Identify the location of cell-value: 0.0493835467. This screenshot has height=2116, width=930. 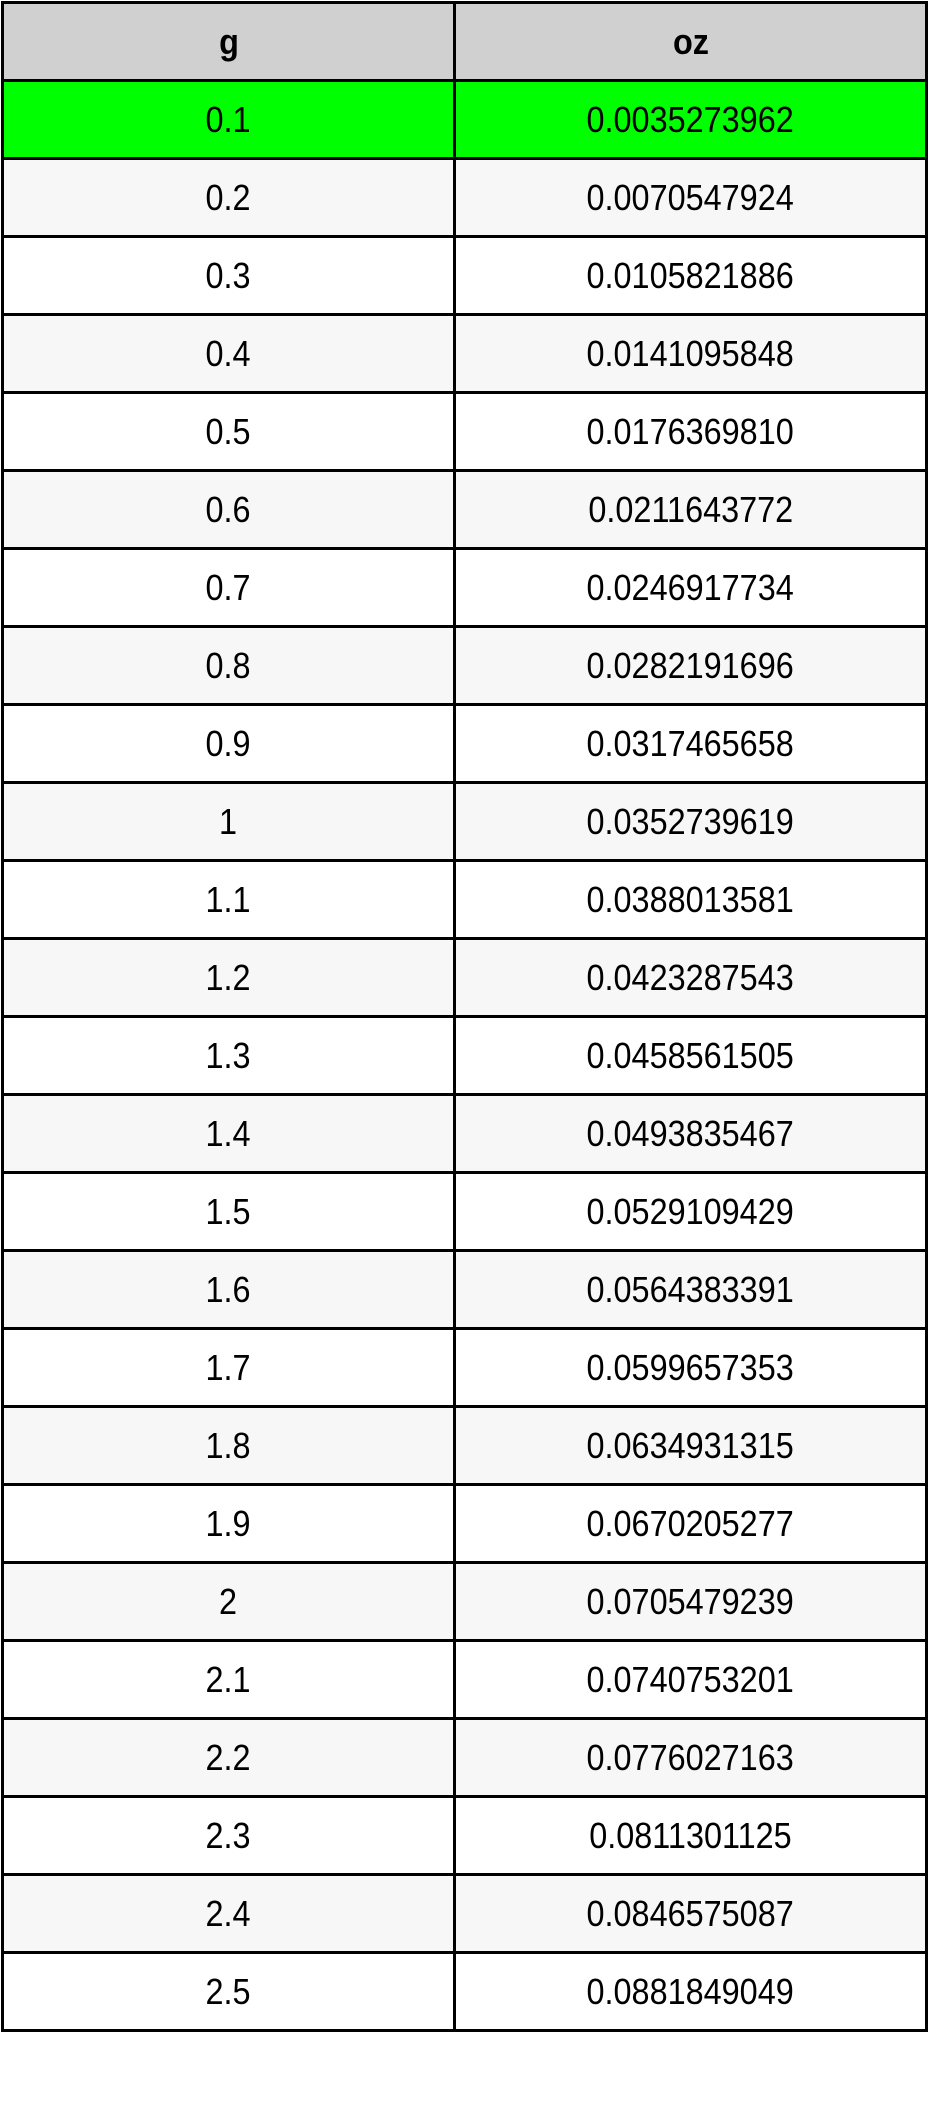
(690, 1133).